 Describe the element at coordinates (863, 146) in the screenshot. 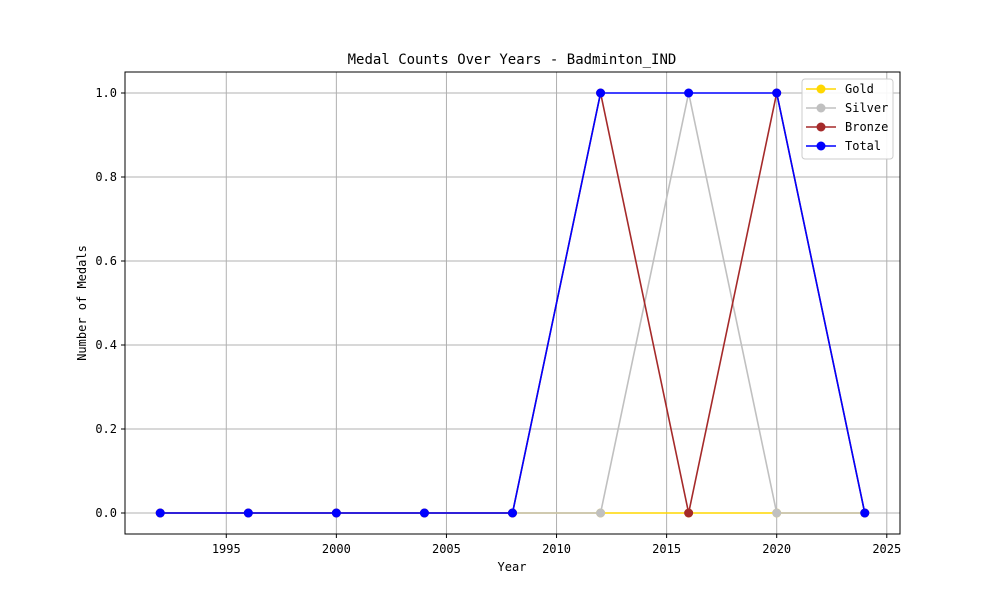

I see `legend-label-total: Total` at that location.